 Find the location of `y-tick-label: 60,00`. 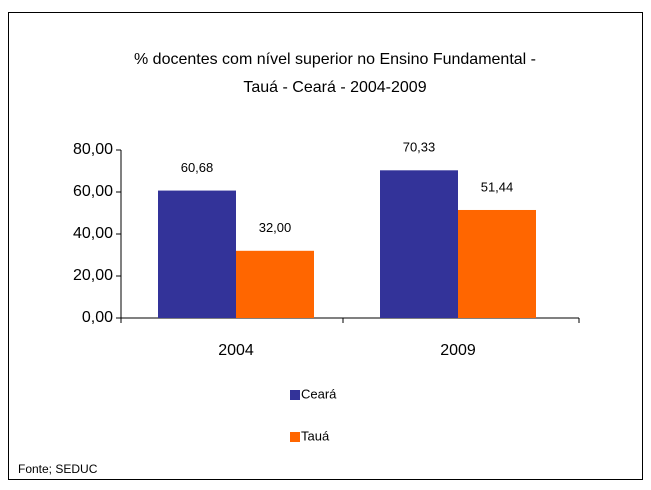

y-tick-label: 60,00 is located at coordinates (93, 191).